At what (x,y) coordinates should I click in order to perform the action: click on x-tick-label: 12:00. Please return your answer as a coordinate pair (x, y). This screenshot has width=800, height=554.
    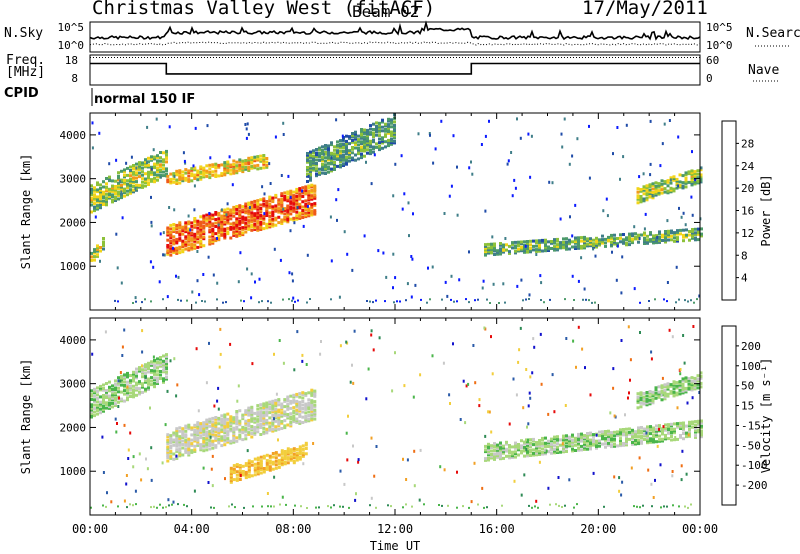
    Looking at the image, I should click on (395, 529).